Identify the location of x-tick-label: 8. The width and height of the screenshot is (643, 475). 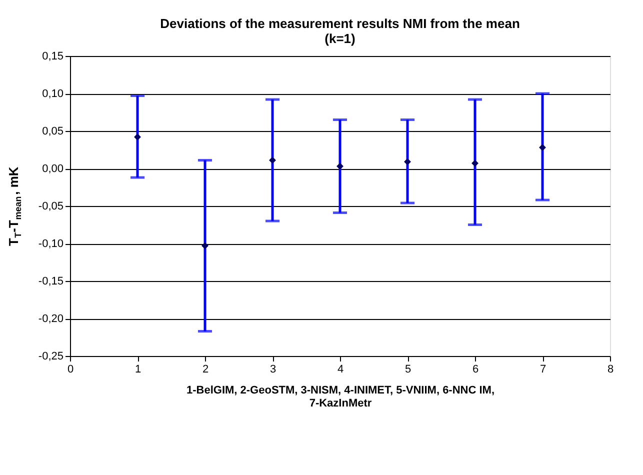
(610, 370).